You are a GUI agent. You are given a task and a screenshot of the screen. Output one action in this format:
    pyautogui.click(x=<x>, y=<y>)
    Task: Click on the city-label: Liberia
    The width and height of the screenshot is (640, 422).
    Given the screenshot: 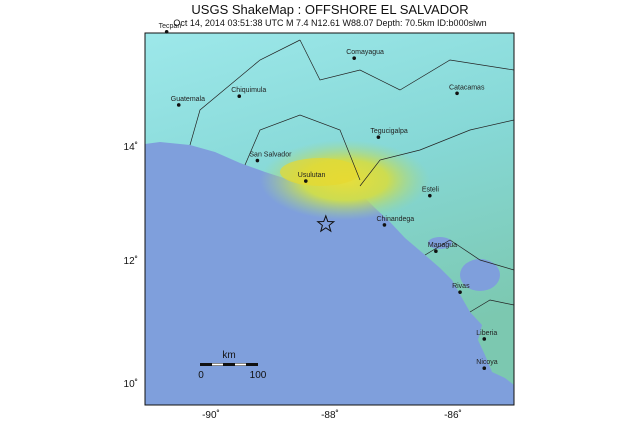 What is the action you would take?
    pyautogui.click(x=486, y=333)
    